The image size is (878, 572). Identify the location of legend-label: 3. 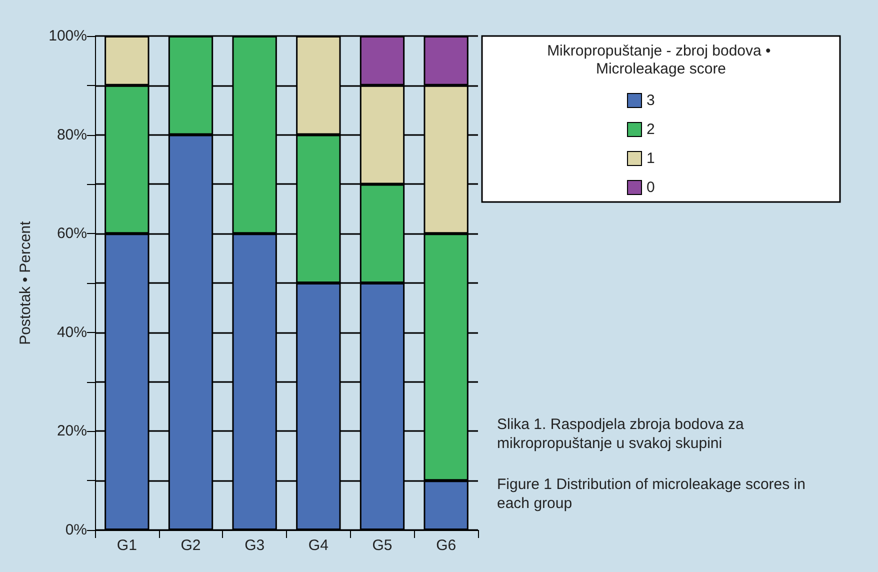
(650, 100).